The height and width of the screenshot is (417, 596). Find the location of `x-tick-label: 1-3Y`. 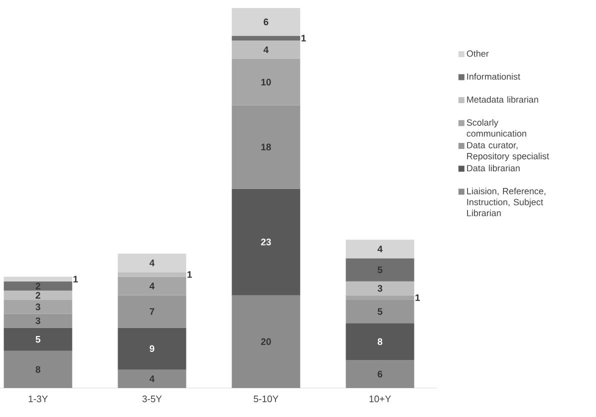

x-tick-label: 1-3Y is located at coordinates (38, 399).